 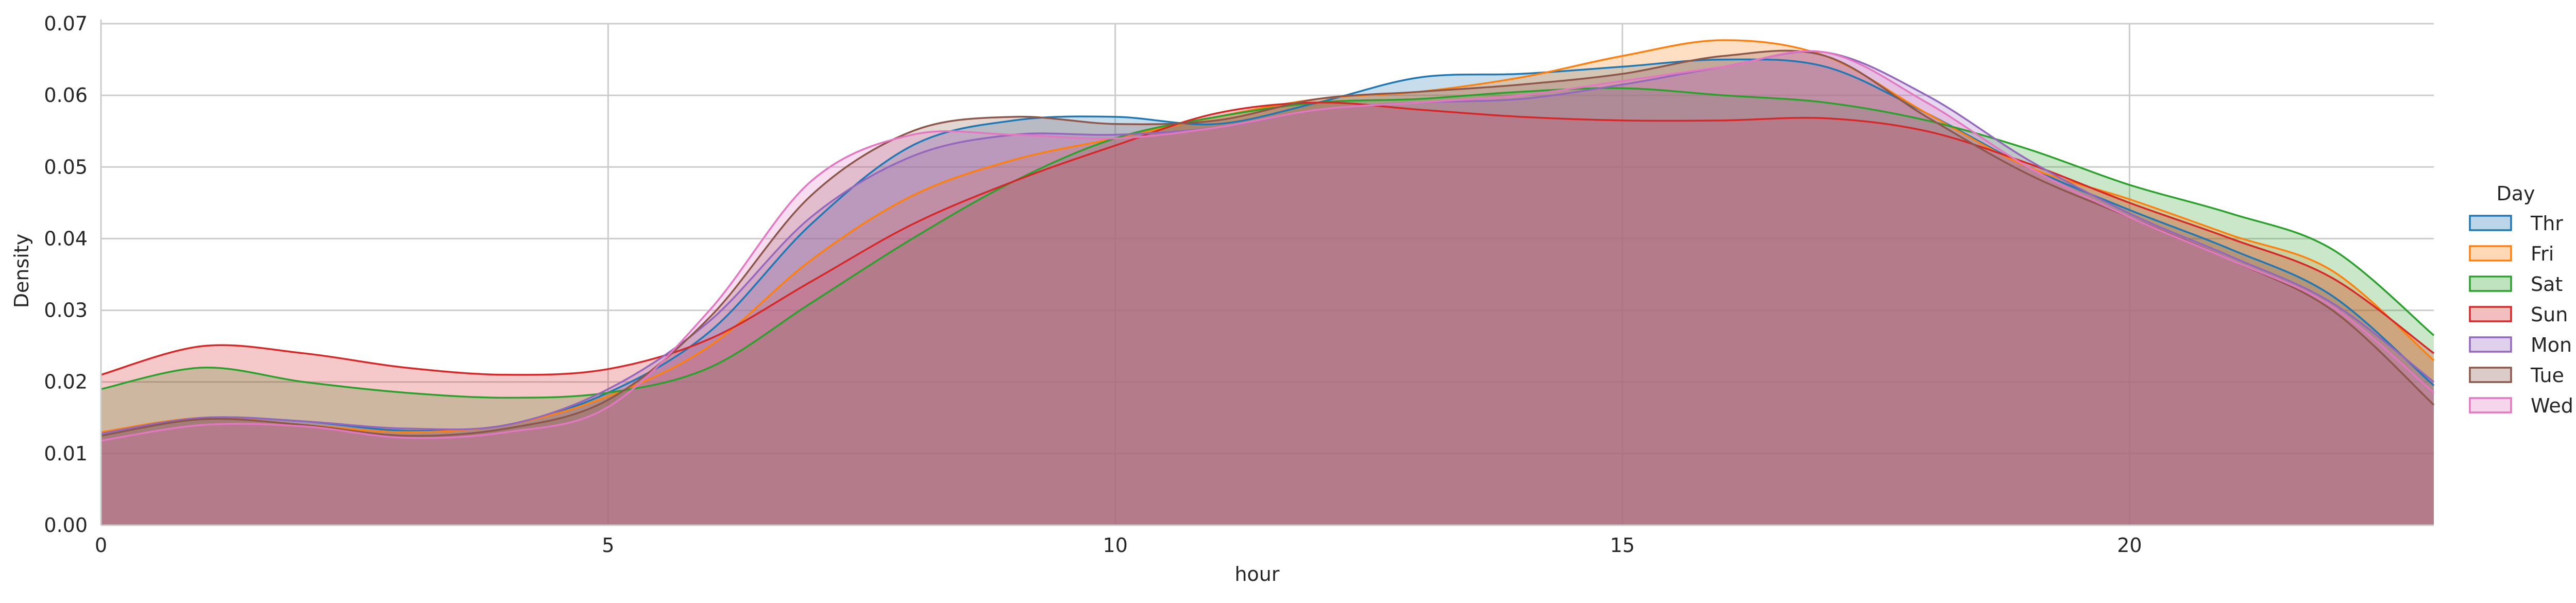 I want to click on y-tick-label: 0.05, so click(x=66, y=167).